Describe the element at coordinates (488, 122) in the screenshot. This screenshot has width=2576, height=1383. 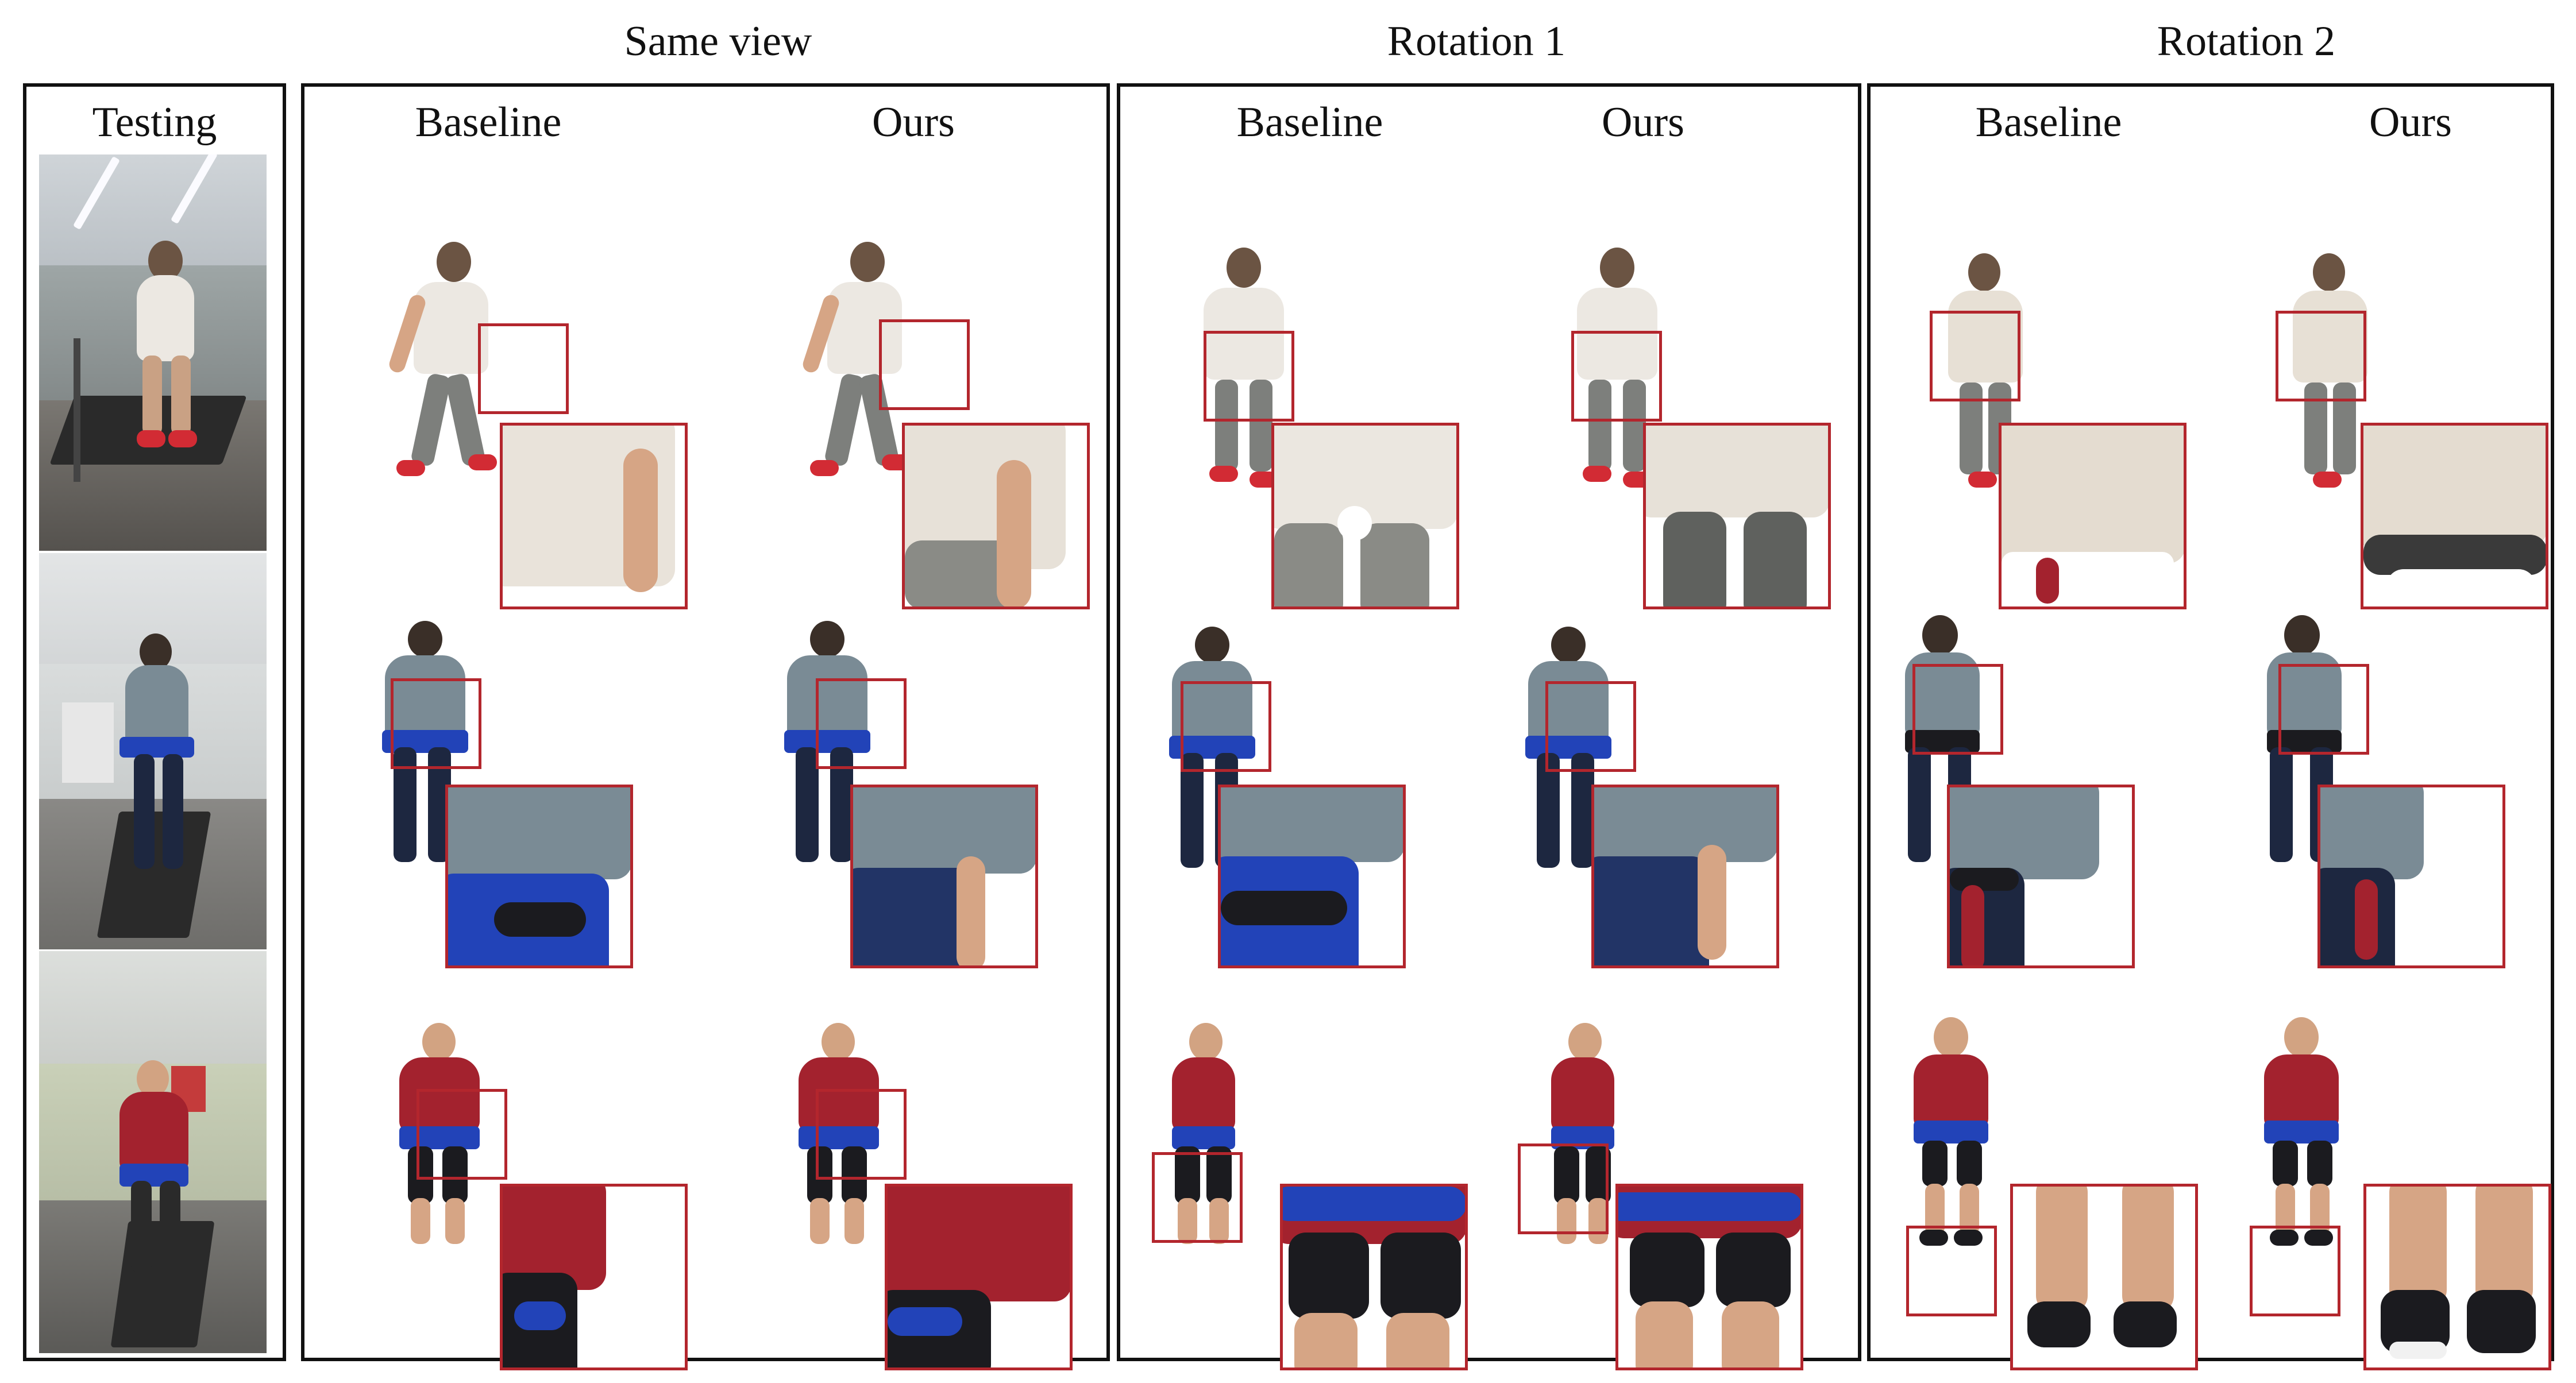
I see `same-view-baseline-label: Baseline` at that location.